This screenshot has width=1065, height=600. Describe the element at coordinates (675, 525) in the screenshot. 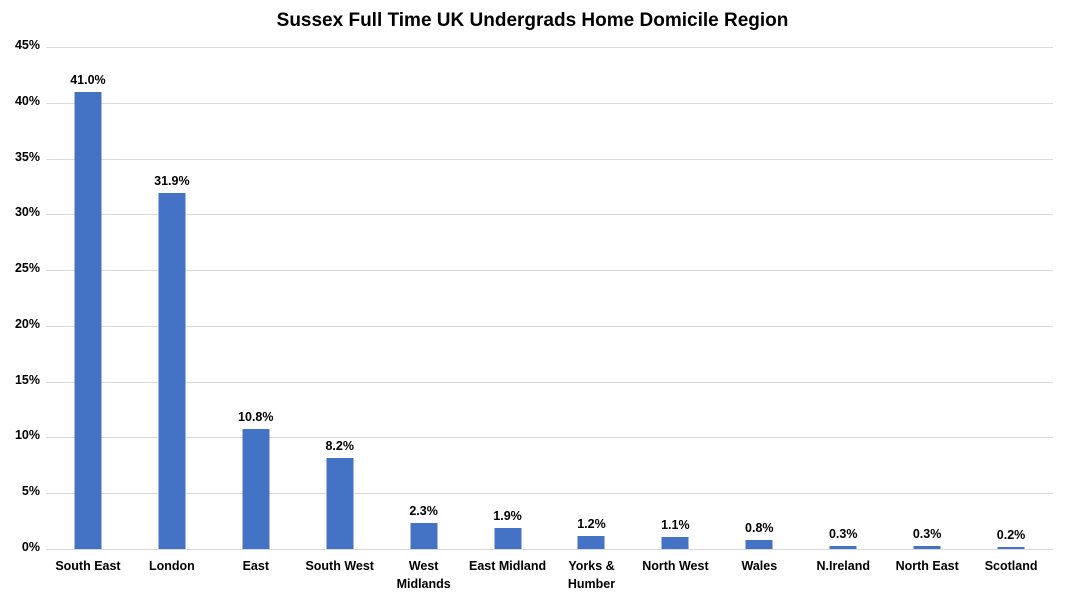

I see `bar-value-label: 1.1%` at that location.